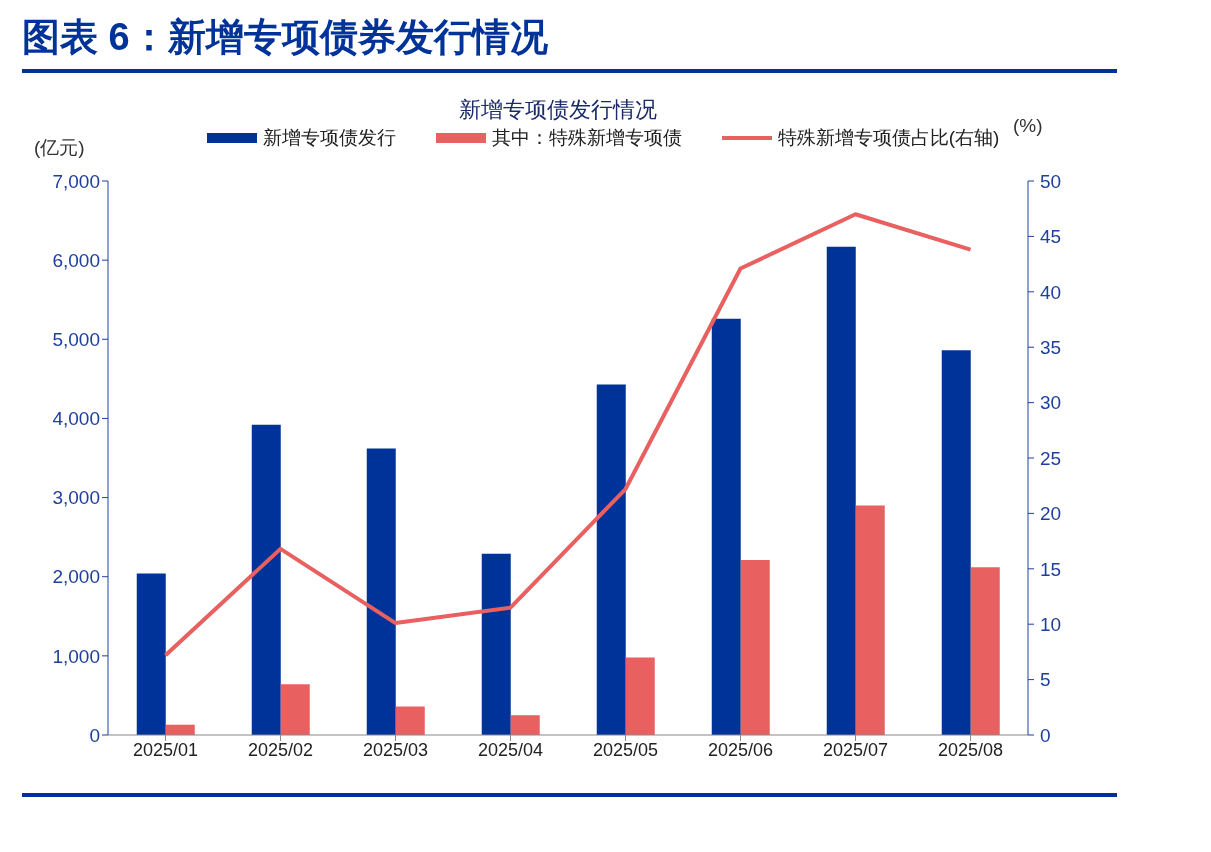 The height and width of the screenshot is (852, 1211). I want to click on x-tick-label: 2025/01, so click(165, 749).